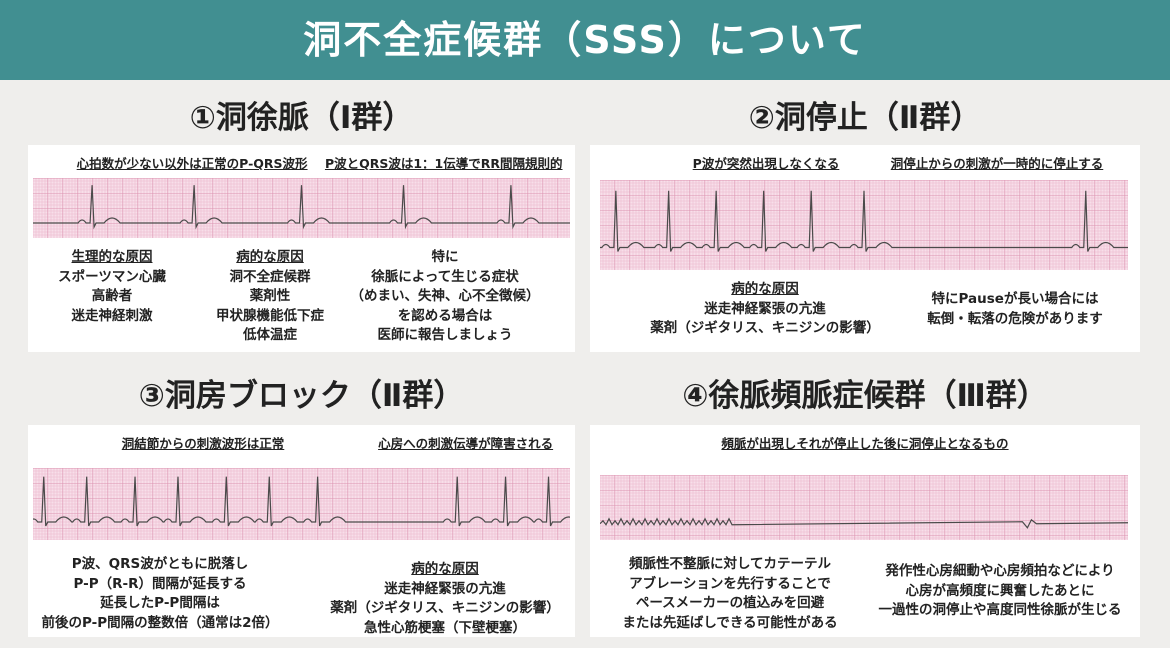 This screenshot has width=1170, height=648. Describe the element at coordinates (203, 443) in the screenshot. I see `note: 洞結節からの刺激波形は正常` at that location.